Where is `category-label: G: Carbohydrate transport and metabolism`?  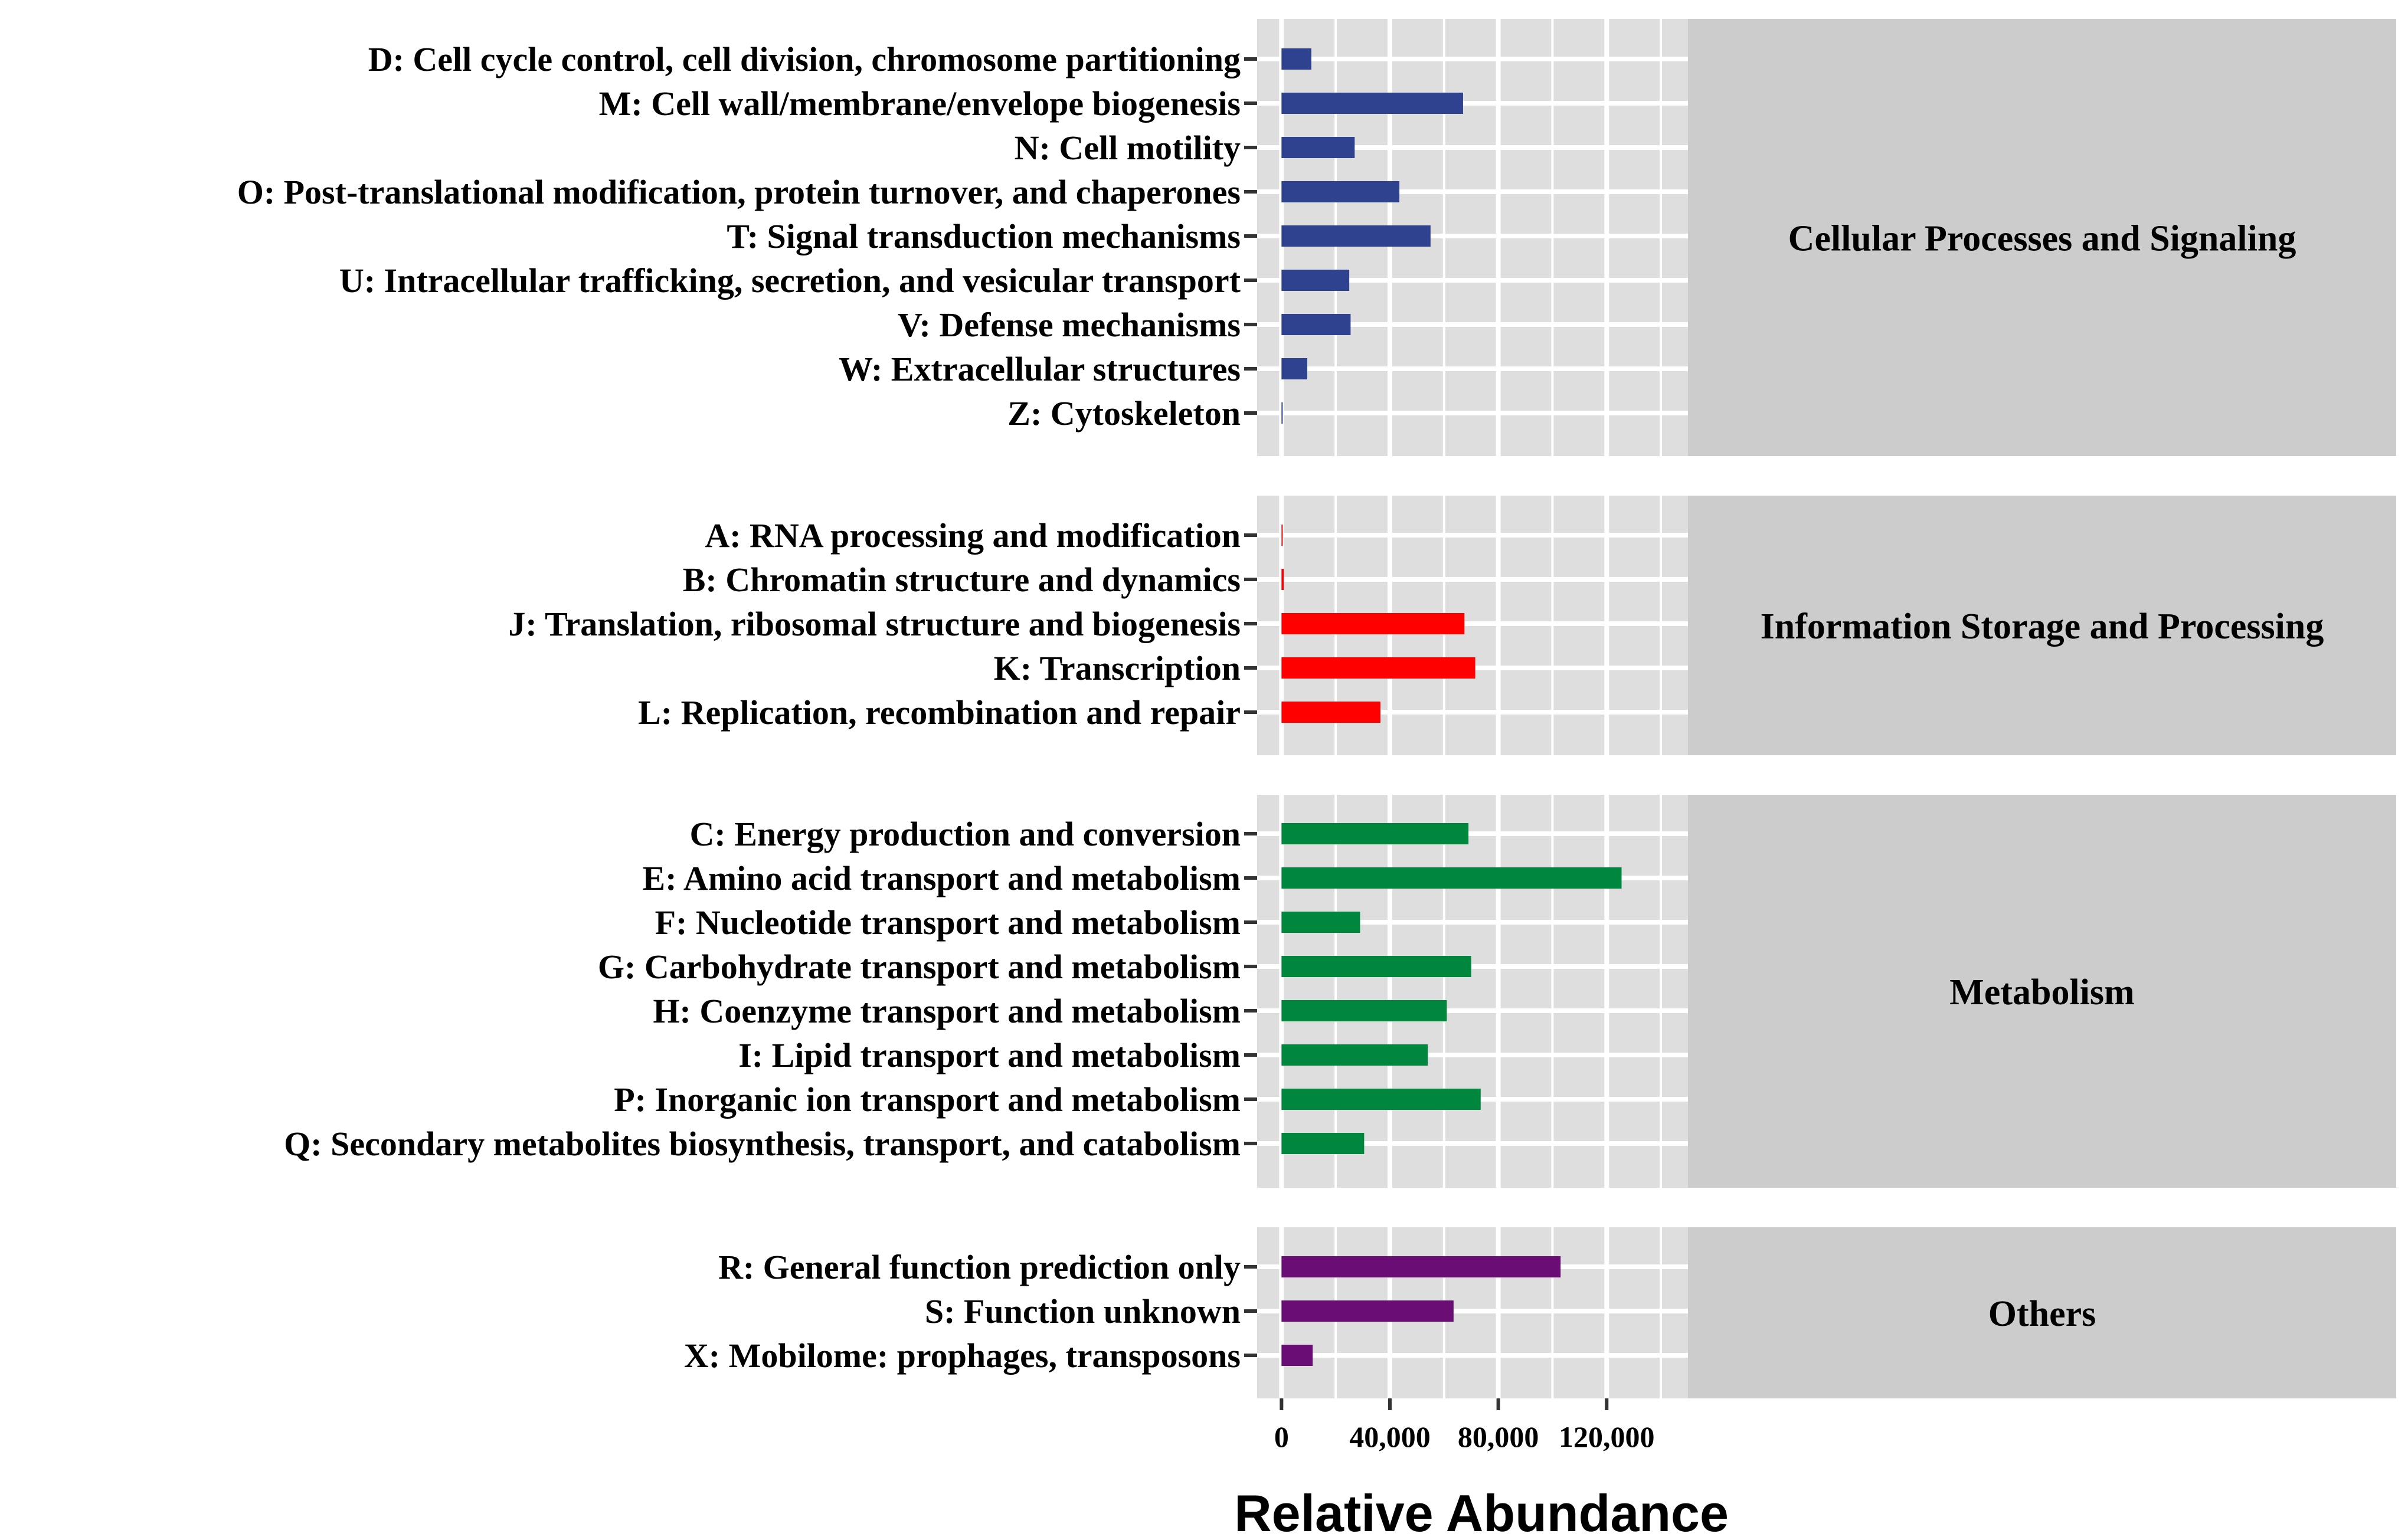 category-label: G: Carbohydrate transport and metabolism is located at coordinates (919, 967).